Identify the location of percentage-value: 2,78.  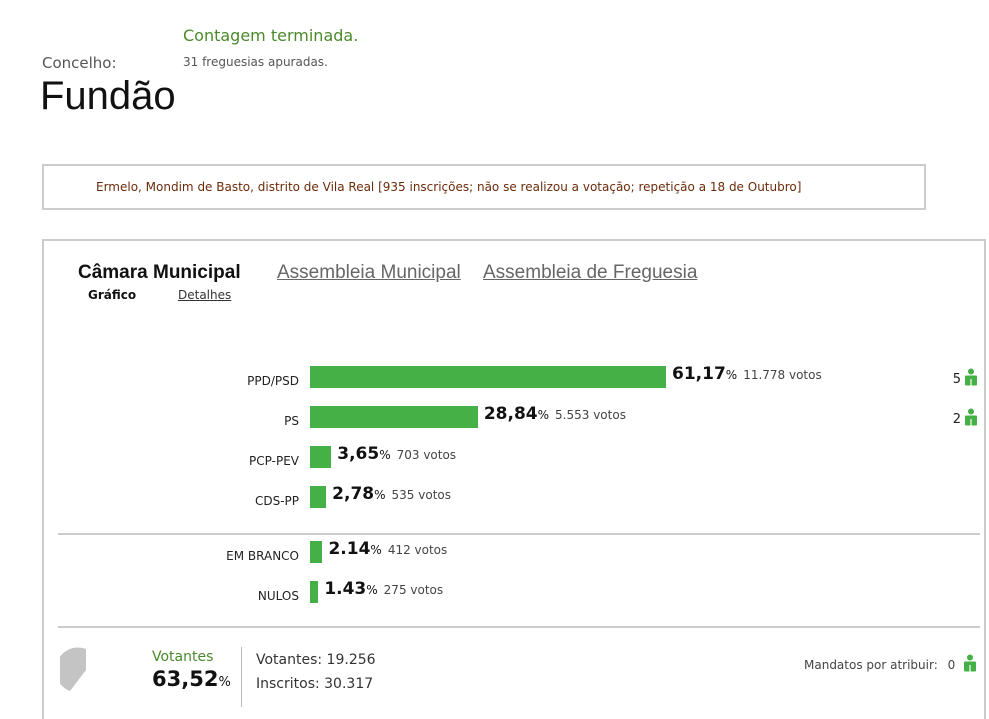
(353, 494).